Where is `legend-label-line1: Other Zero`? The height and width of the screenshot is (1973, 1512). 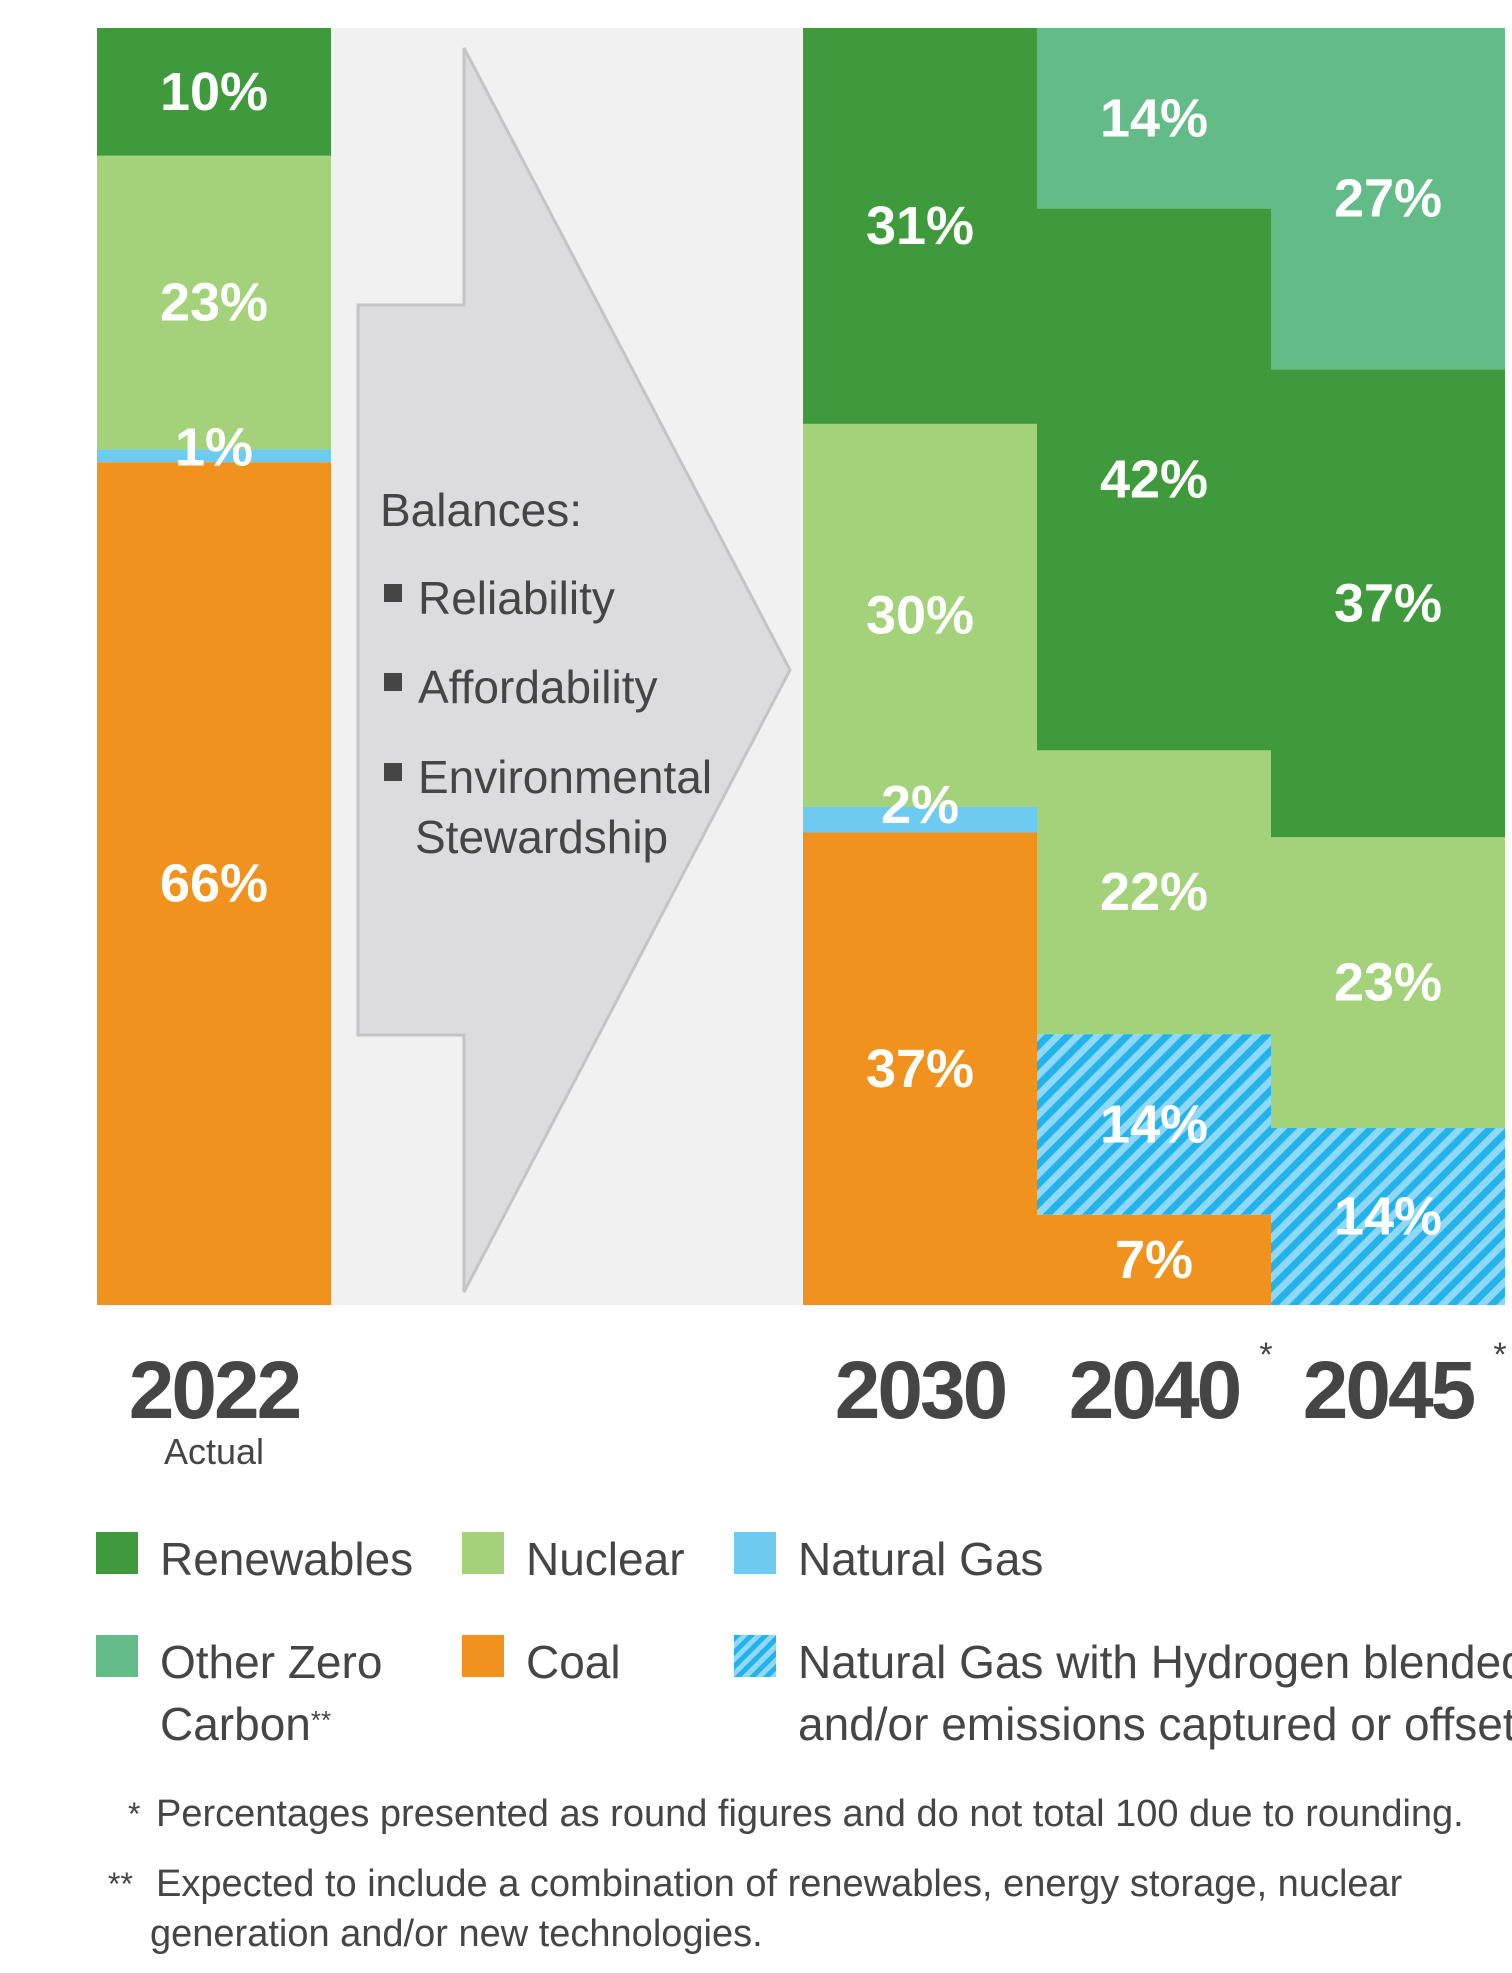 legend-label-line1: Other Zero is located at coordinates (271, 1662).